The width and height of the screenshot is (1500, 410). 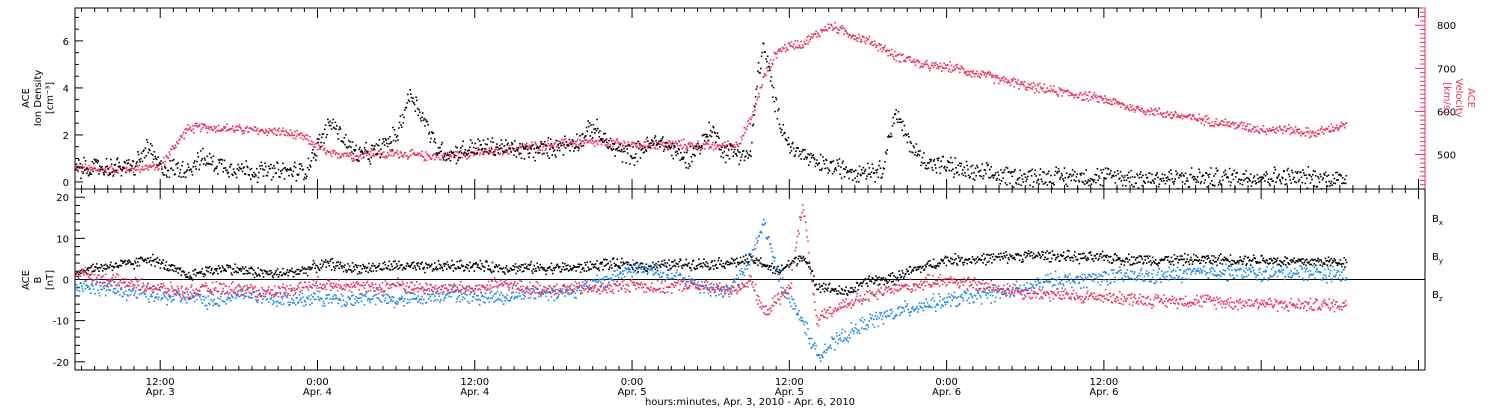 I want to click on velocity-tick-label: 800, so click(x=1446, y=26).